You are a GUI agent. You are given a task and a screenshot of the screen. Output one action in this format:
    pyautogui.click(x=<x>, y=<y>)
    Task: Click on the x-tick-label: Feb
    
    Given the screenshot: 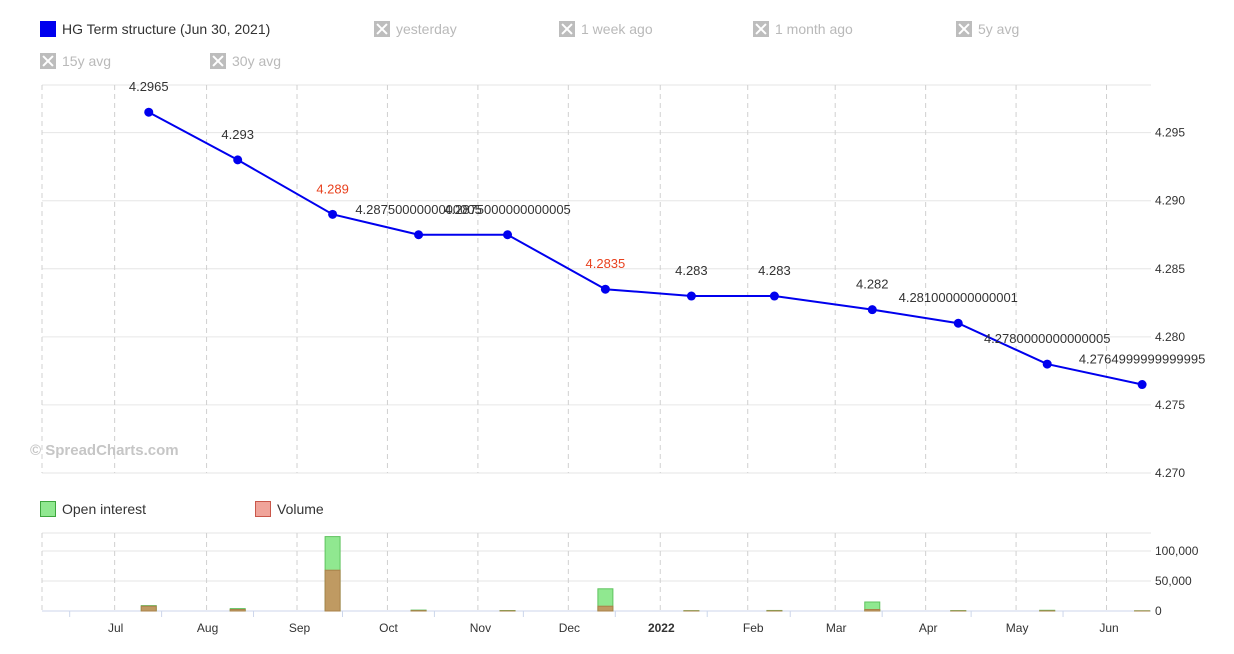 What is the action you would take?
    pyautogui.click(x=753, y=628)
    